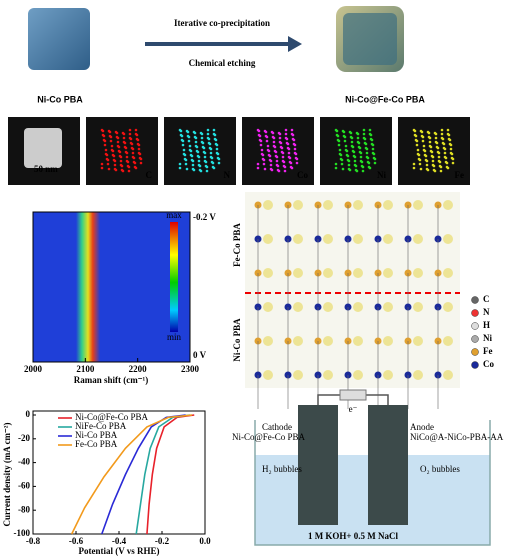  Describe the element at coordinates (486, 299) in the screenshot. I see `legend-label: C` at that location.